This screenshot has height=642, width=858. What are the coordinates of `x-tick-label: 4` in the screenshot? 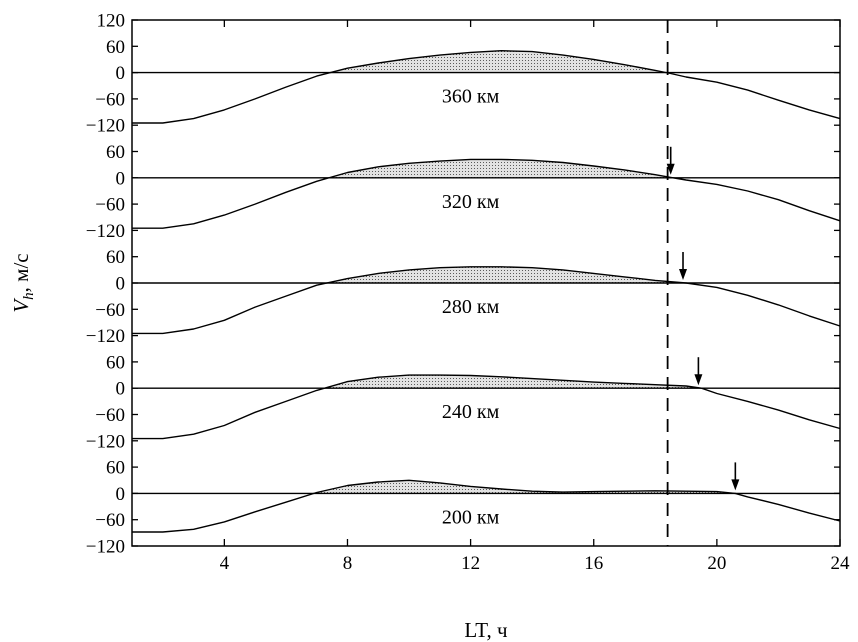 It's located at (225, 563).